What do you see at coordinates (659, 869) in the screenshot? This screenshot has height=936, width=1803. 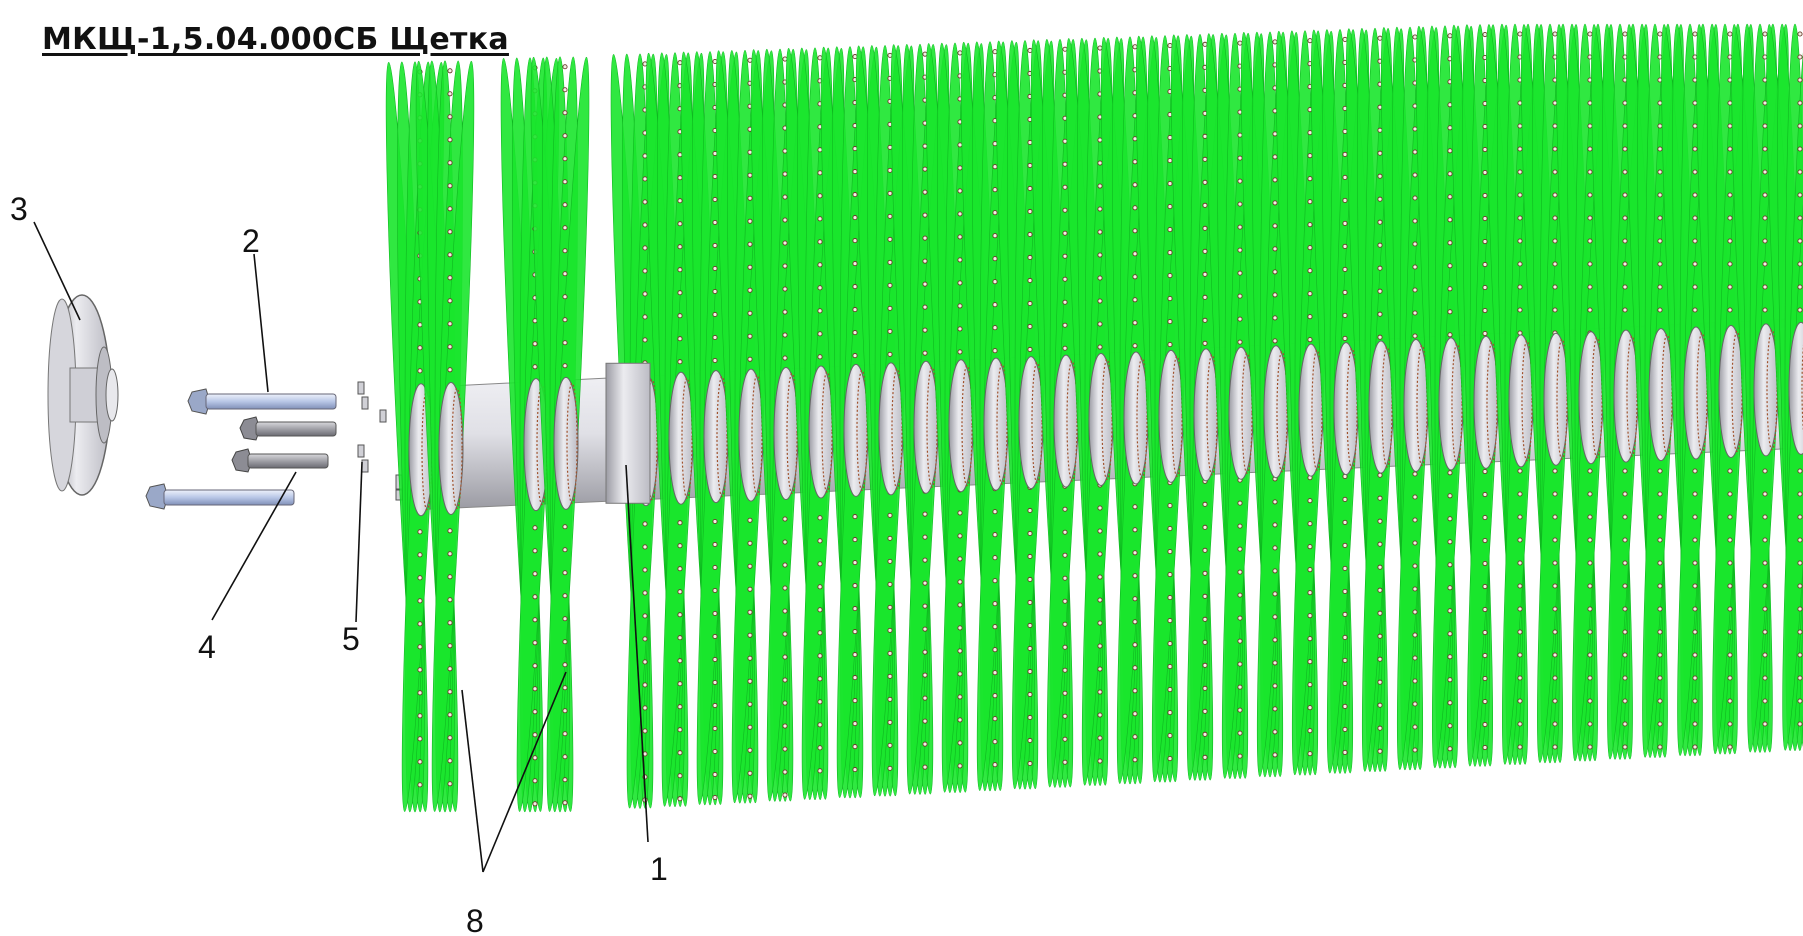 I see `callout-1: 1` at bounding box center [659, 869].